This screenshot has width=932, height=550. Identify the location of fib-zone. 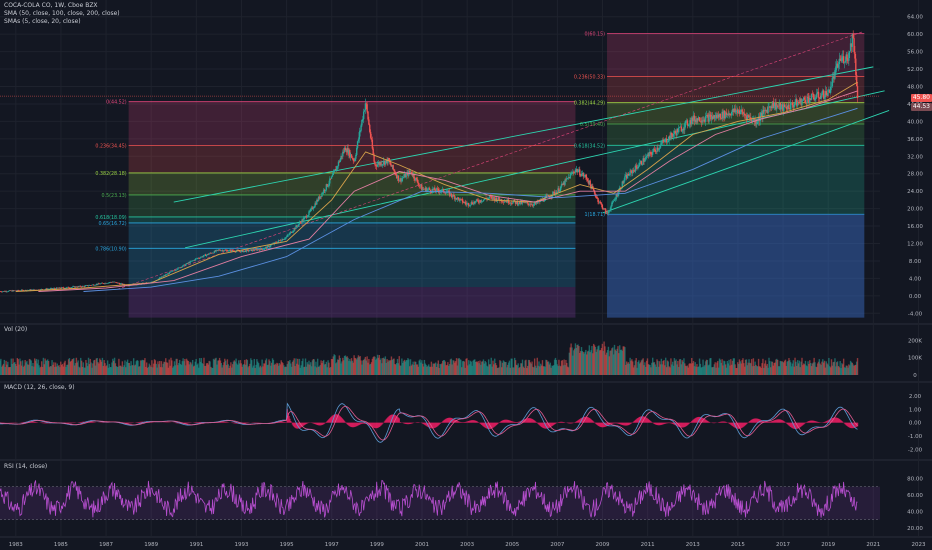
(736, 135).